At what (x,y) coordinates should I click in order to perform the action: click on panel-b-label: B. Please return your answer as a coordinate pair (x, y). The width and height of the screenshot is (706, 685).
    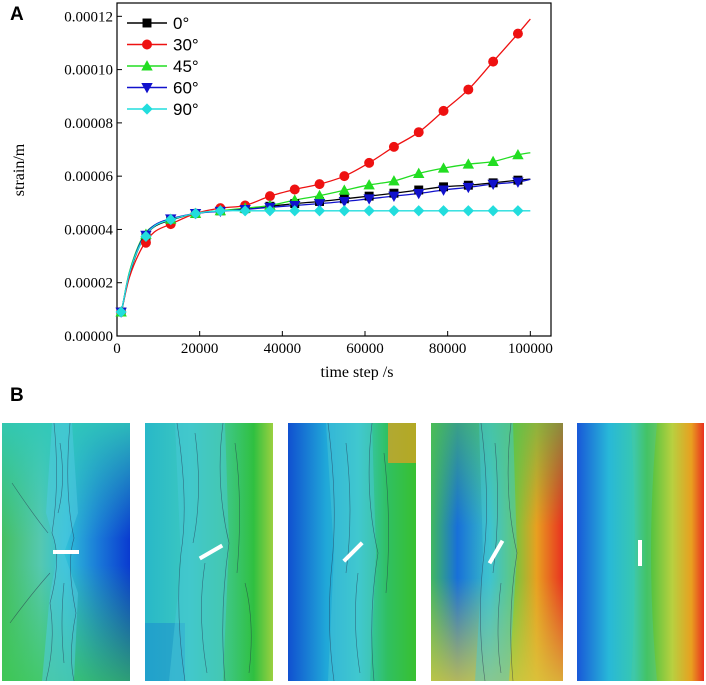
    Looking at the image, I should click on (17, 395).